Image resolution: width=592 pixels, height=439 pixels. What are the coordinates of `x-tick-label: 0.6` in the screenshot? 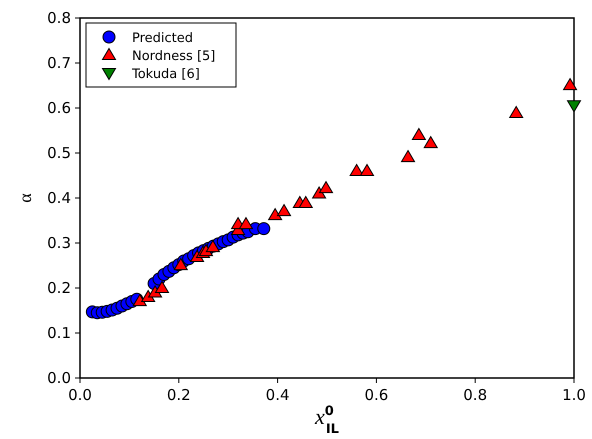 It's located at (376, 395).